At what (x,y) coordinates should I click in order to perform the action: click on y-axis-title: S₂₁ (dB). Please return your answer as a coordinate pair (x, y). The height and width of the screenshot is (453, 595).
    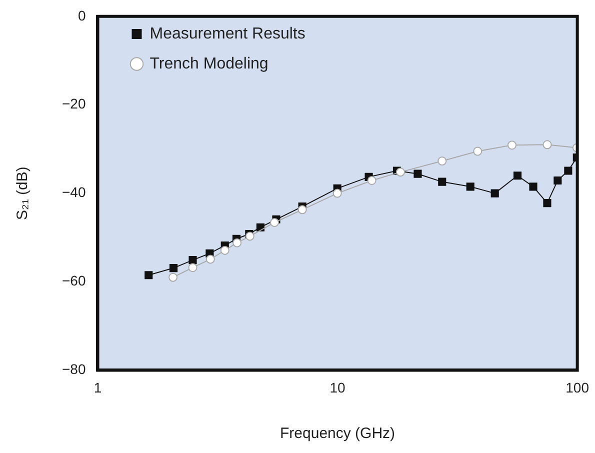
    Looking at the image, I should click on (23, 193).